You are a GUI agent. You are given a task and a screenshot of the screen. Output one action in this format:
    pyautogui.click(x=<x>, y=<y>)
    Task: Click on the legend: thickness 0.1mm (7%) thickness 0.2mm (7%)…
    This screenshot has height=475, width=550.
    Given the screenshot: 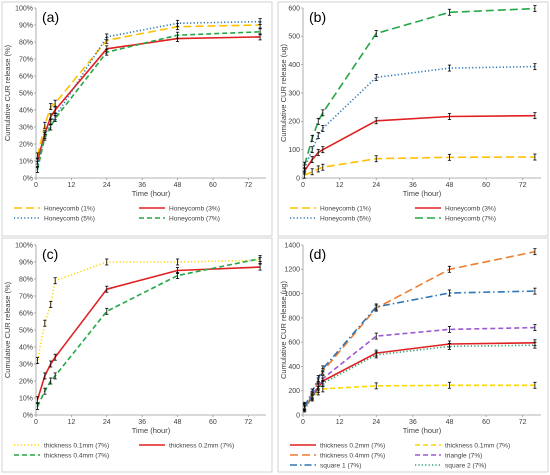 What is the action you would take?
    pyautogui.click(x=124, y=450)
    